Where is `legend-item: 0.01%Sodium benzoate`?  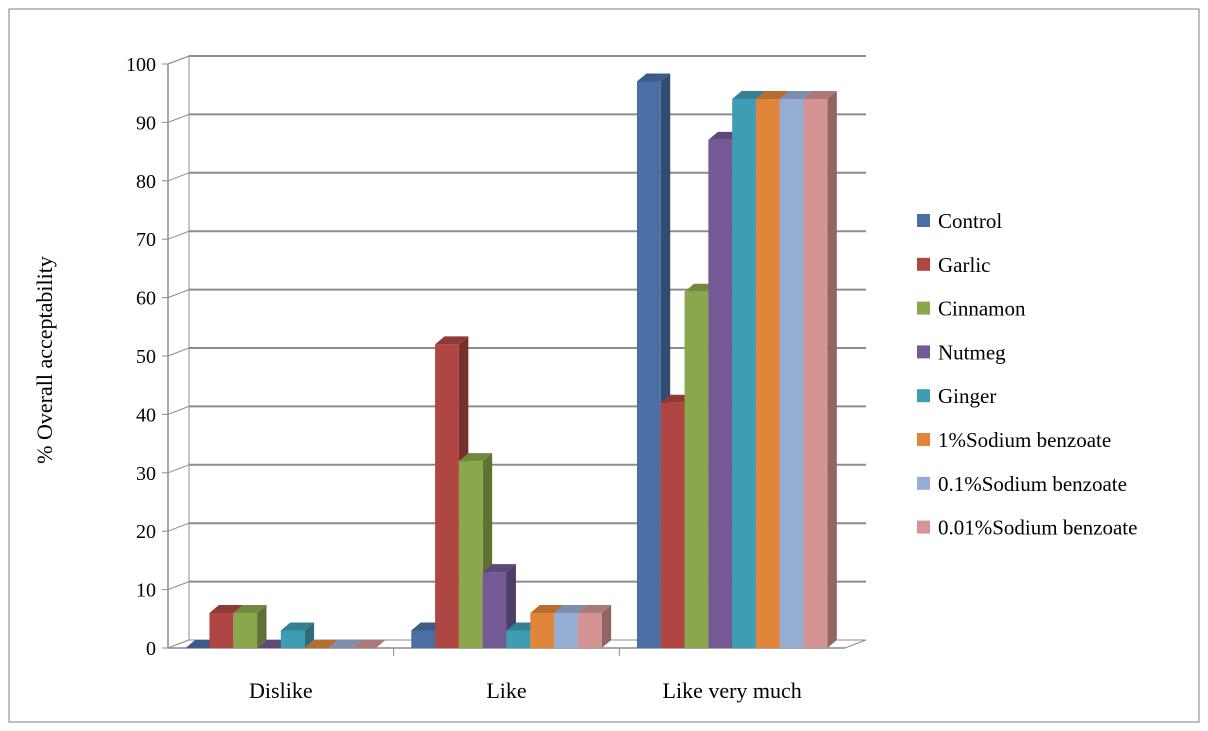
legend-item: 0.01%Sodium benzoate is located at coordinates (1027, 528).